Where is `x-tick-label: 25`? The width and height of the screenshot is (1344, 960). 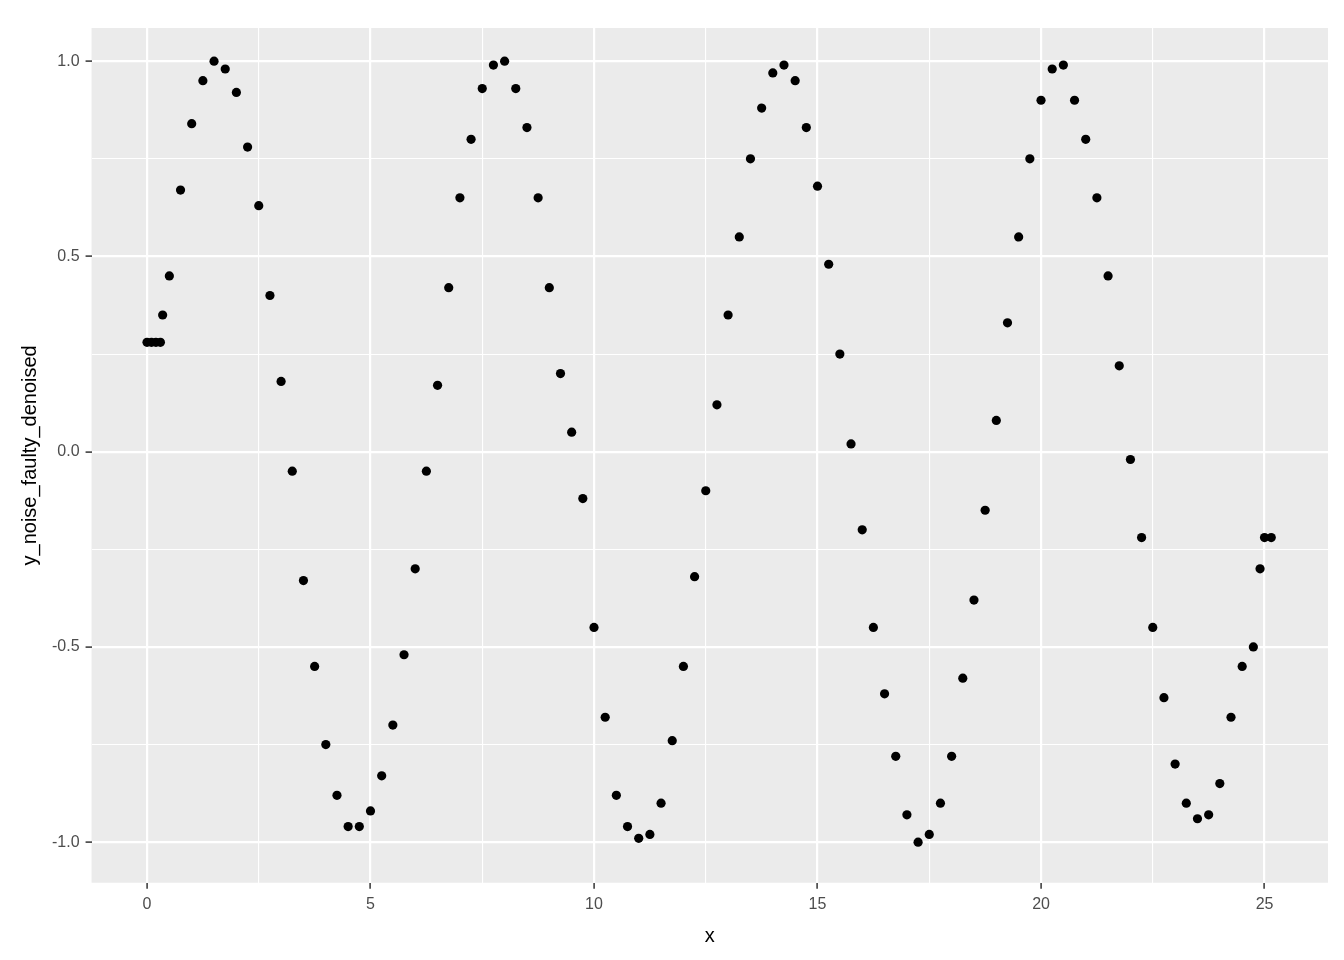 x-tick-label: 25 is located at coordinates (1264, 903).